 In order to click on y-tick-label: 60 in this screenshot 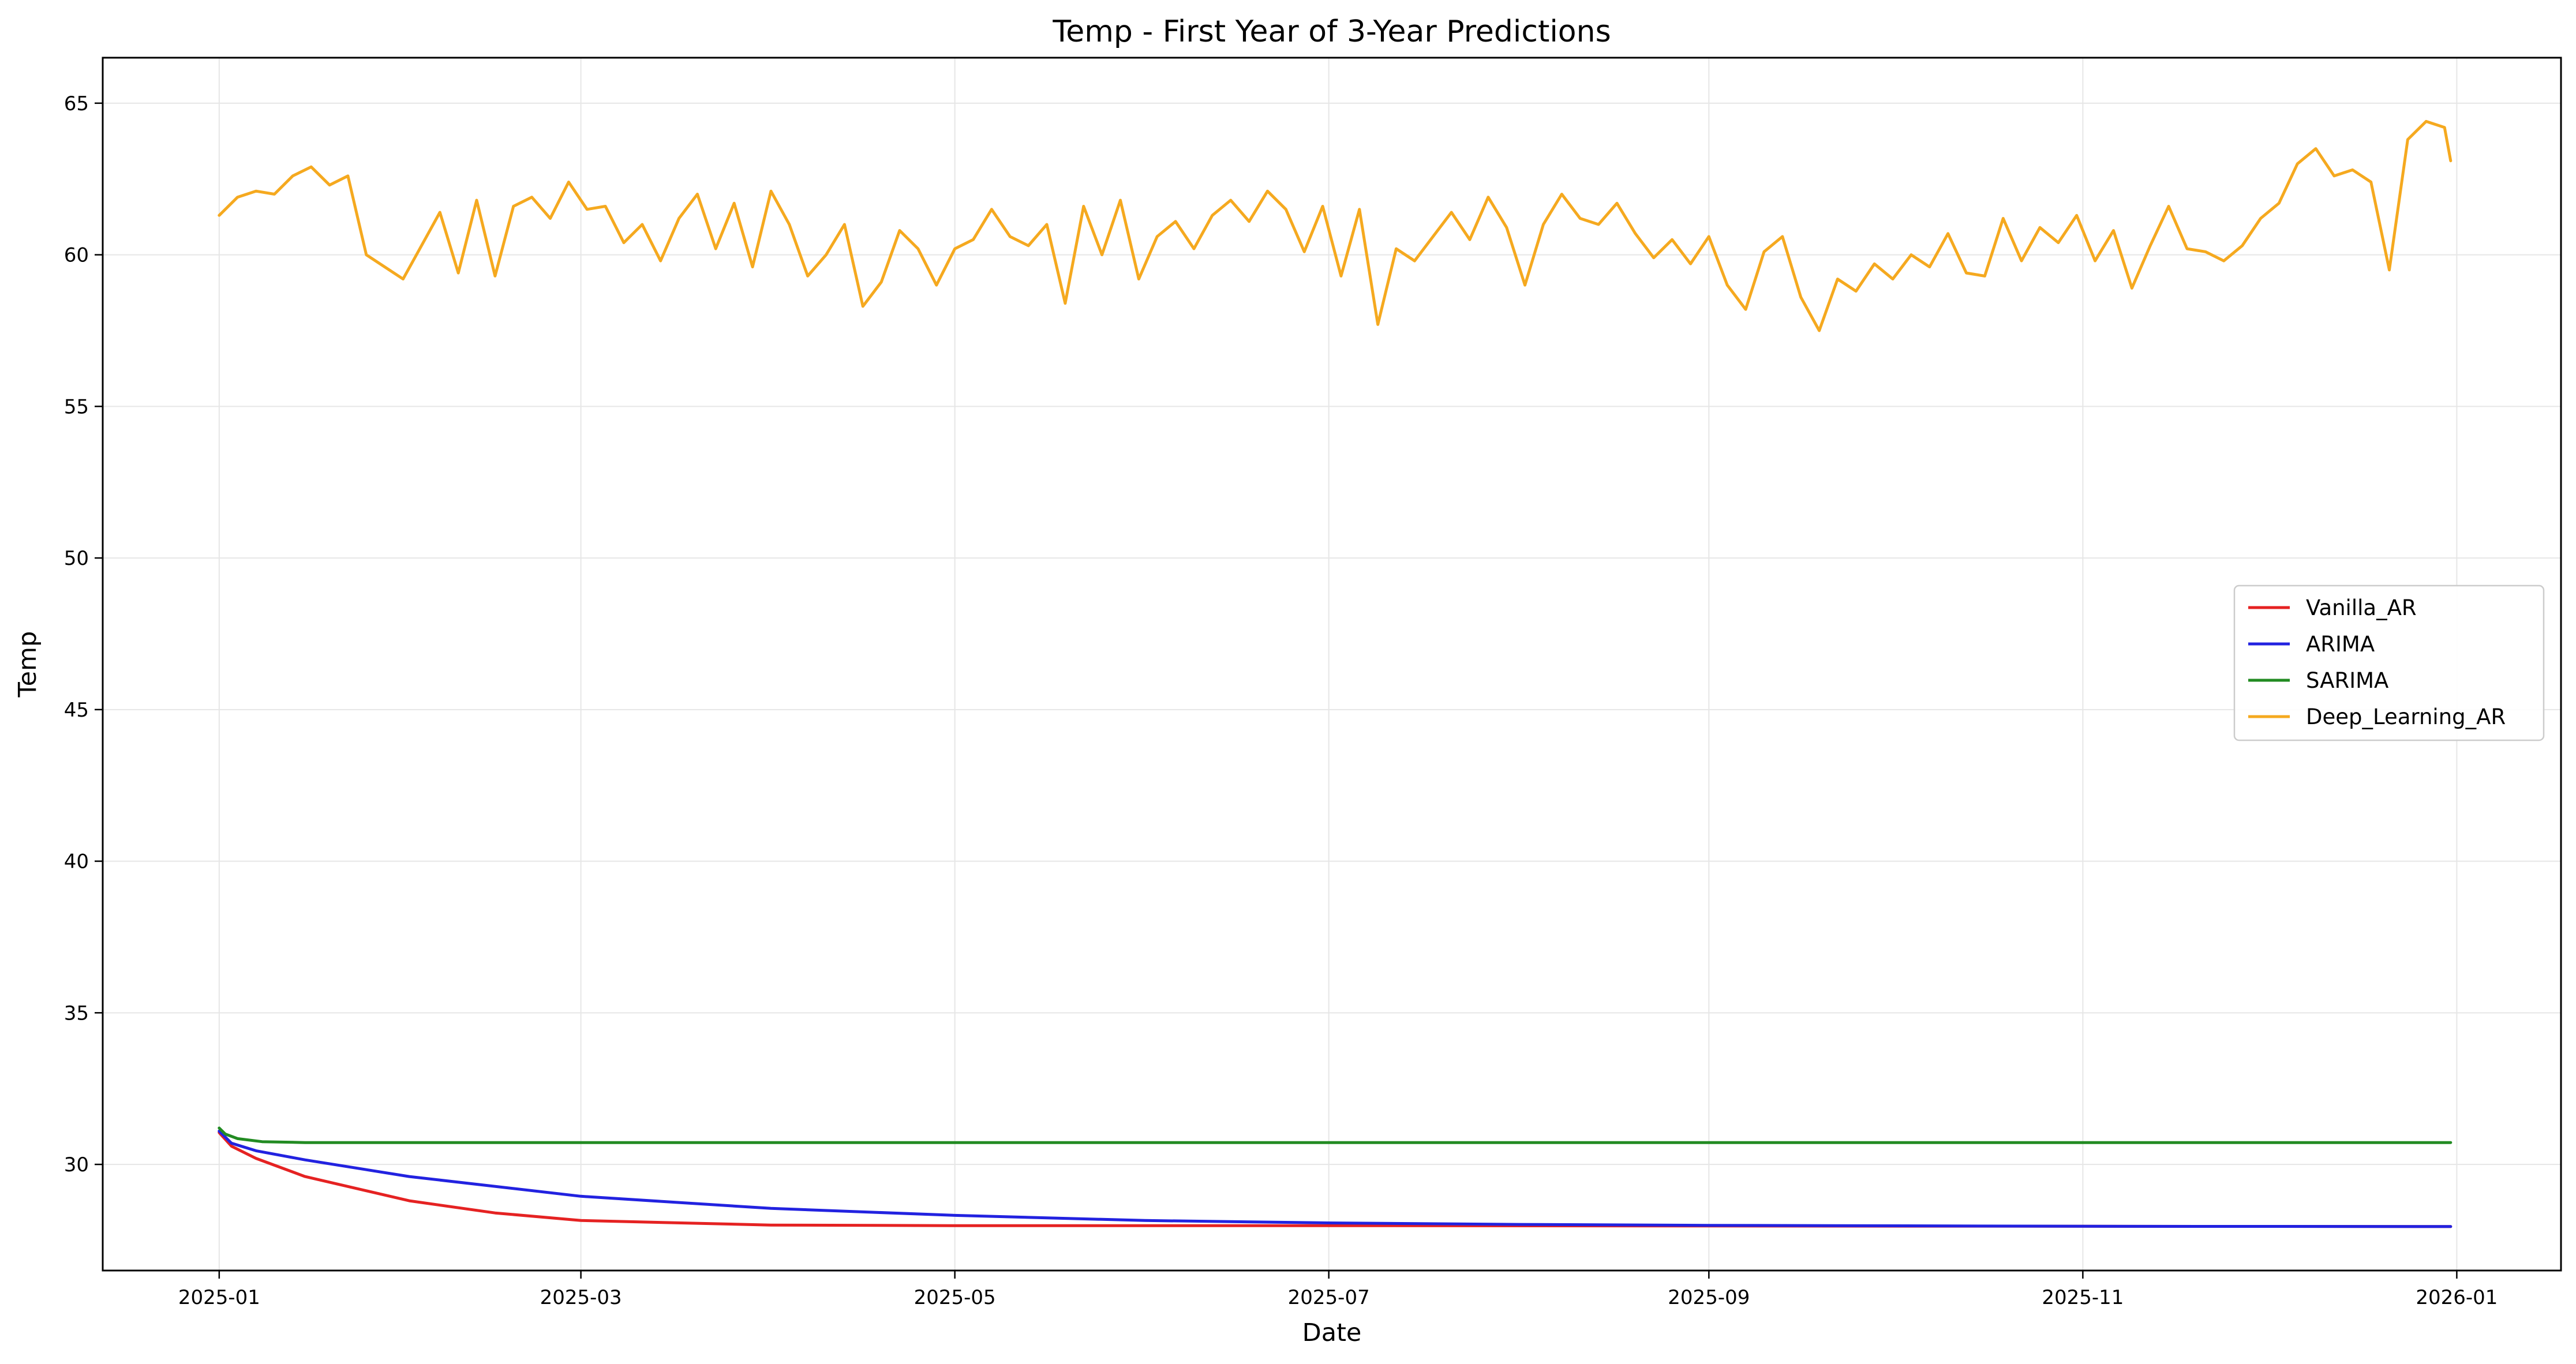, I will do `click(76, 255)`.